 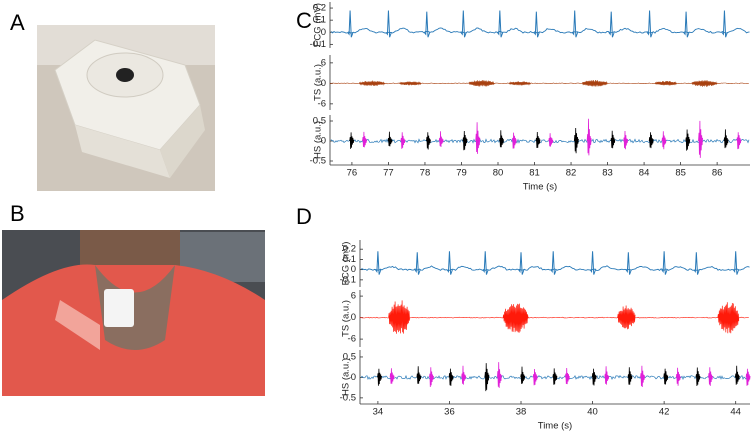 What do you see at coordinates (498, 173) in the screenshot?
I see `x-tick-label: 80` at bounding box center [498, 173].